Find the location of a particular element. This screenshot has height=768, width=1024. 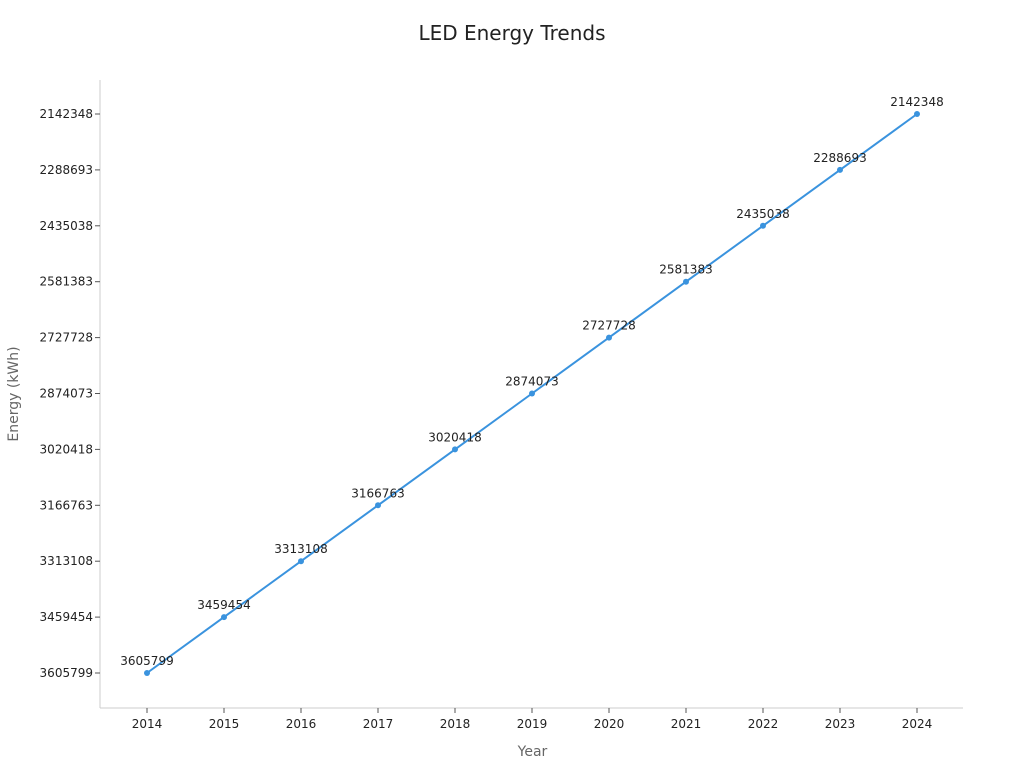

y-tick-label: 3605799 is located at coordinates (66, 673).